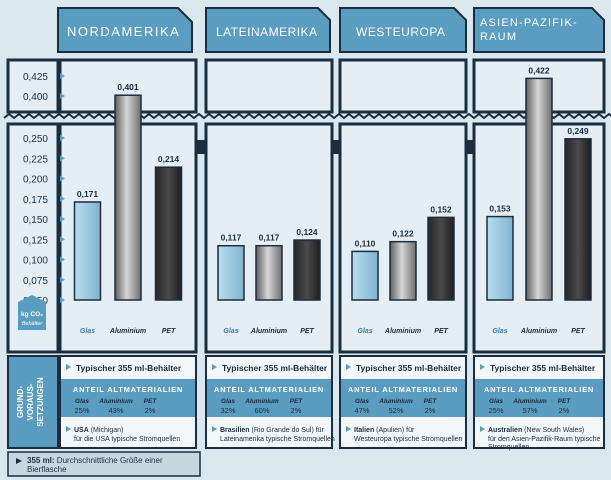 Image resolution: width=611 pixels, height=480 pixels. Describe the element at coordinates (35, 159) in the screenshot. I see `y-tick-lower-1: 0,225` at that location.